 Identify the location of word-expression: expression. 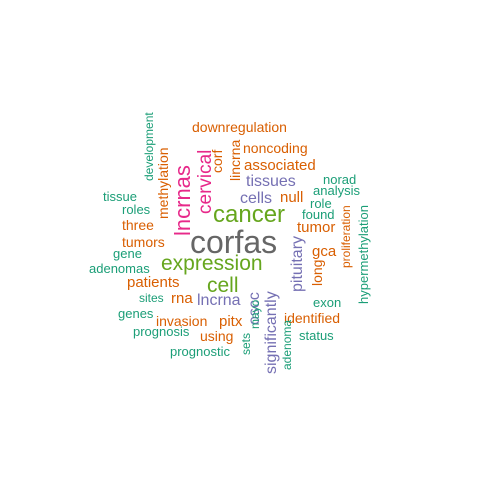
(212, 263).